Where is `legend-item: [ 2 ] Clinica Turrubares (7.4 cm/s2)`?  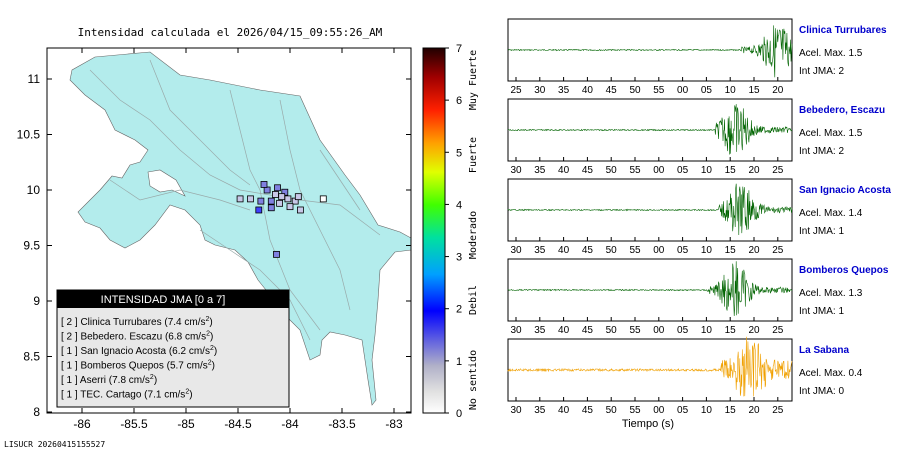
legend-item: [ 2 ] Clinica Turrubares (7.4 cm/s2) is located at coordinates (137, 322).